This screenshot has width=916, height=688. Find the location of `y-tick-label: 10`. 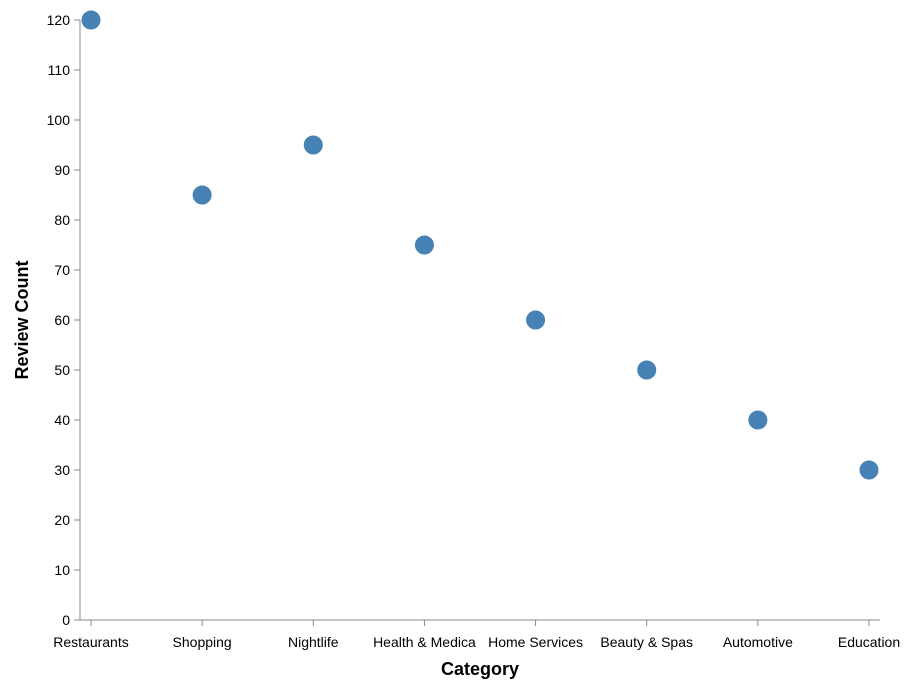

y-tick-label: 10 is located at coordinates (62, 570).